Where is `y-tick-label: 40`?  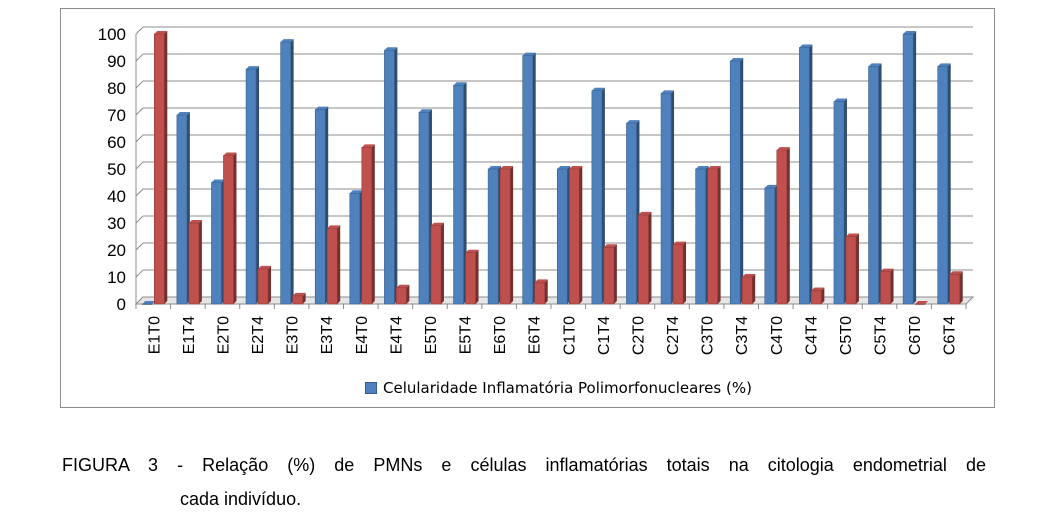
y-tick-label: 40 is located at coordinates (116, 196).